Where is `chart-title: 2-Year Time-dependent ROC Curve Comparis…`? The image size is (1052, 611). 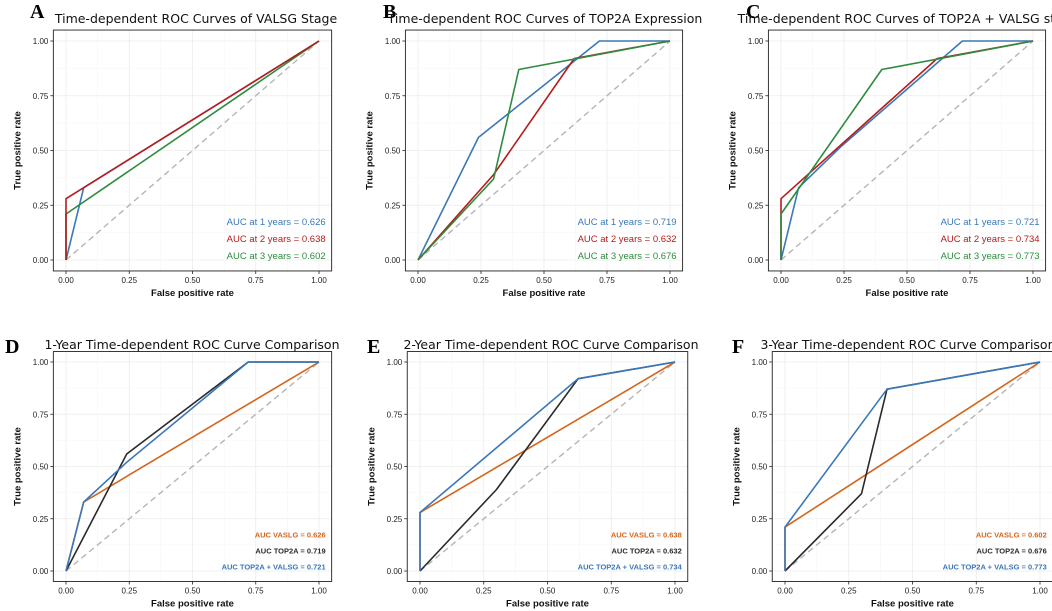 chart-title: 2-Year Time-dependent ROC Curve Comparis… is located at coordinates (550, 344).